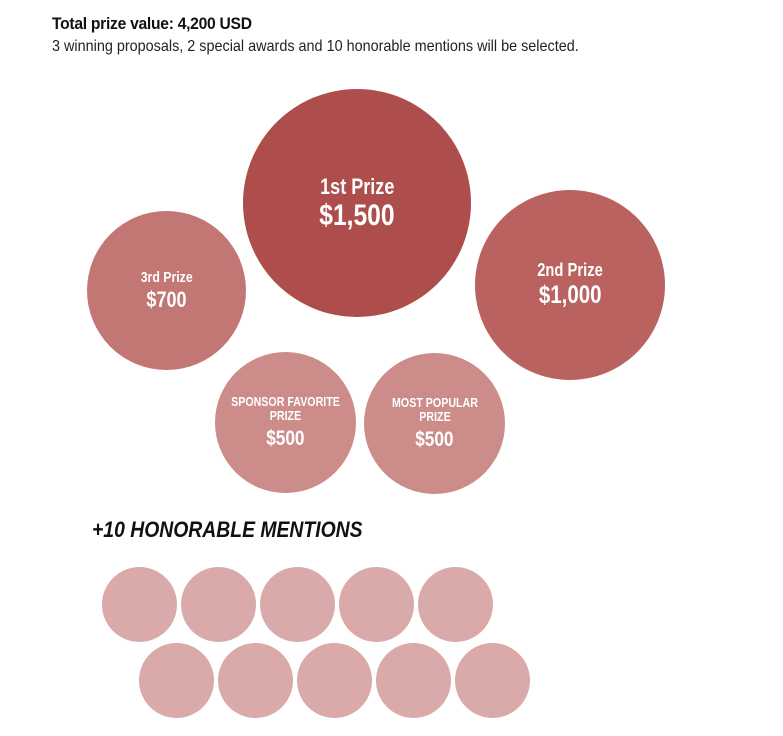  I want to click on prize-label: 3rd Prize, so click(166, 277).